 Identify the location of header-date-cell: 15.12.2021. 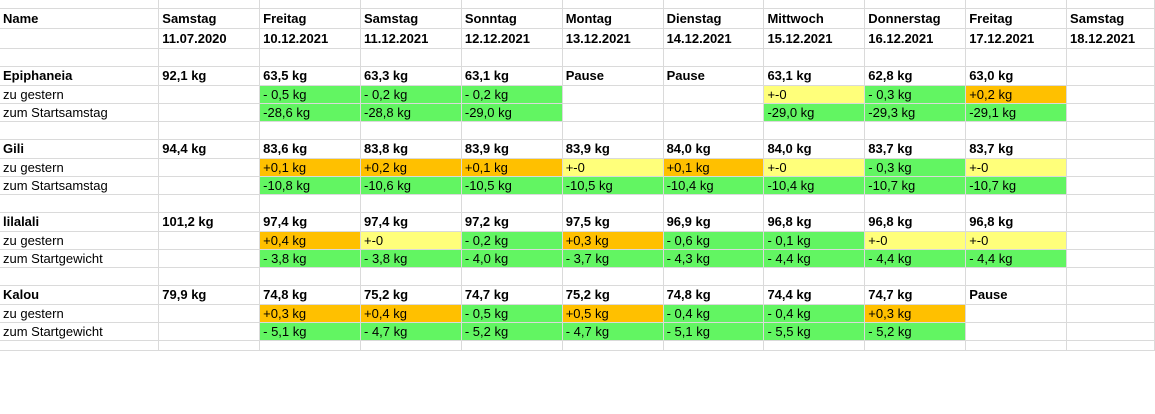
(814, 38).